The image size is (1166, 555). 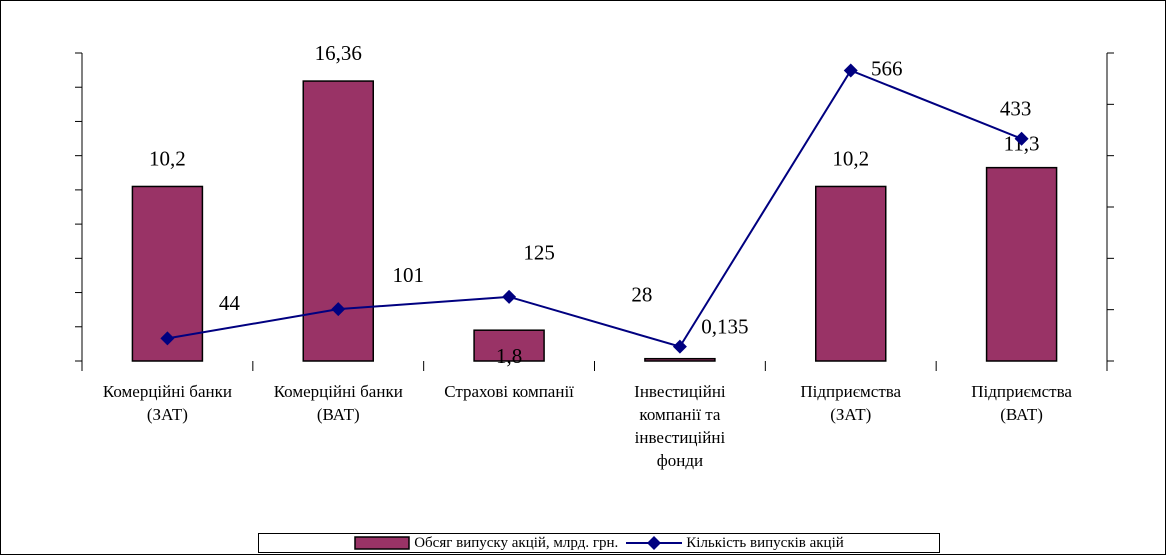 I want to click on legend-item: Кількість випусків акцій, so click(x=735, y=543).